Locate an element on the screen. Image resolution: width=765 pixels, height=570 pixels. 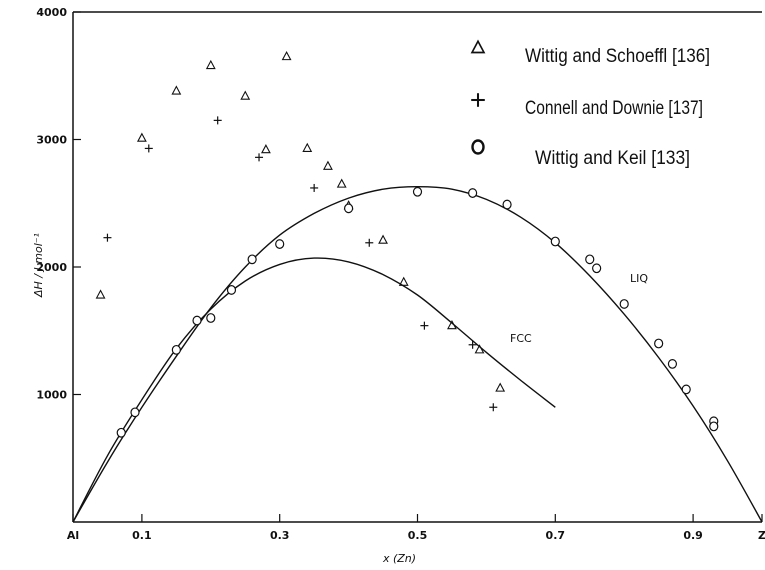
x-tick-label: 0.5 is located at coordinates (418, 535).